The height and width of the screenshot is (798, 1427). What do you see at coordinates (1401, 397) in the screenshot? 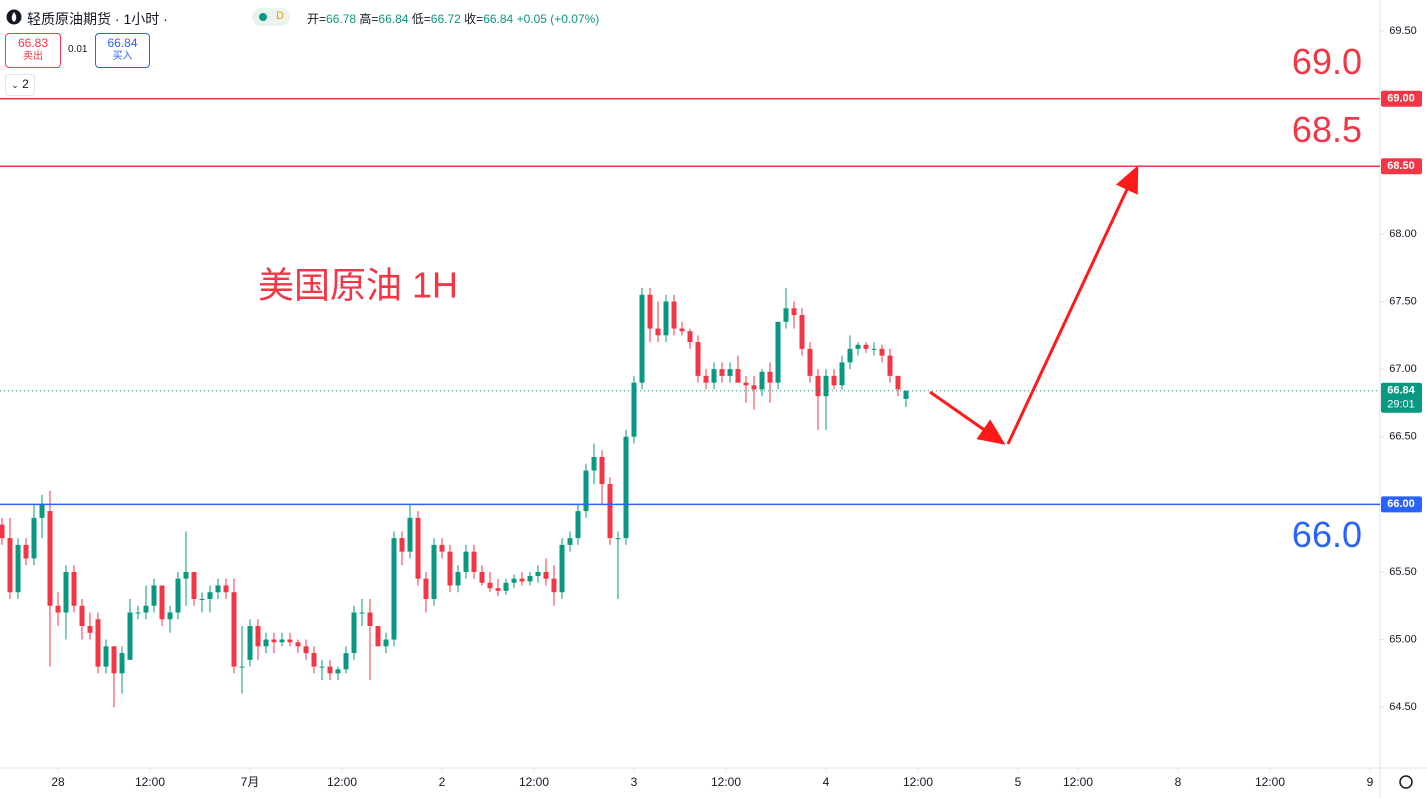
I see `last-price-tag` at bounding box center [1401, 397].